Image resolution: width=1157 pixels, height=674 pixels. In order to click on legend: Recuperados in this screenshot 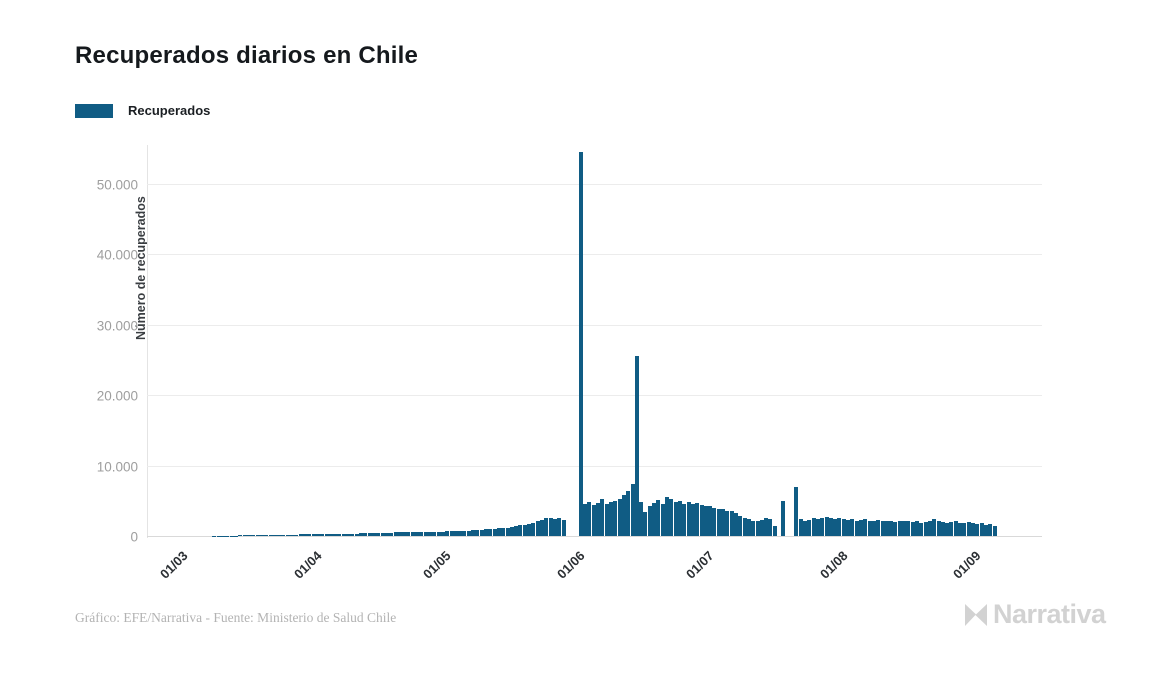, I will do `click(142, 110)`.